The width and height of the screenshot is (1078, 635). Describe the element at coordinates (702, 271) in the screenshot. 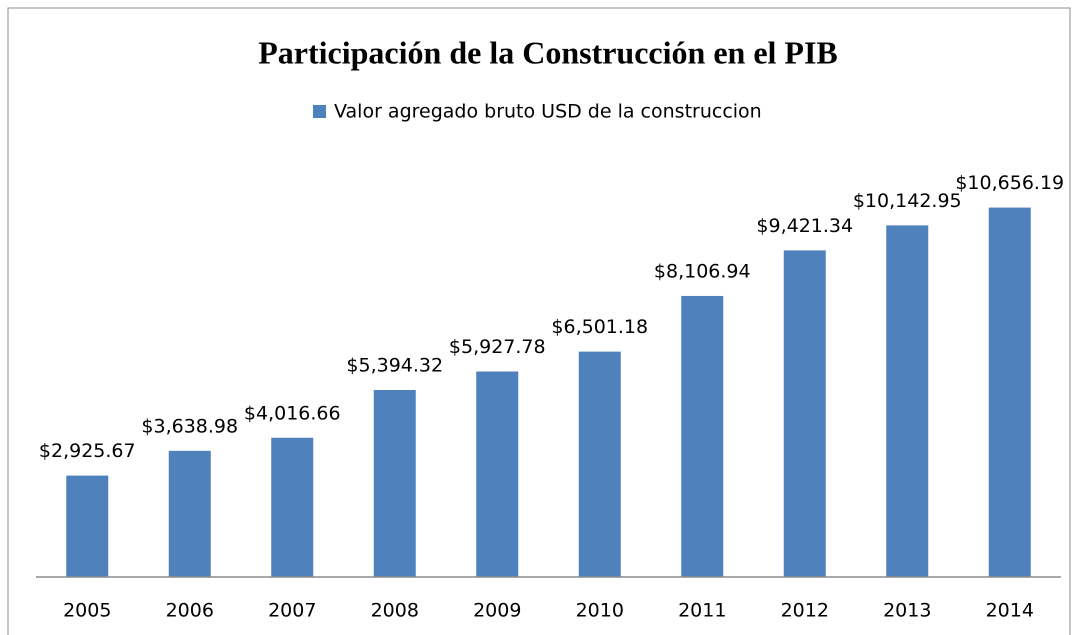

I see `value-label: $8,106.94` at that location.